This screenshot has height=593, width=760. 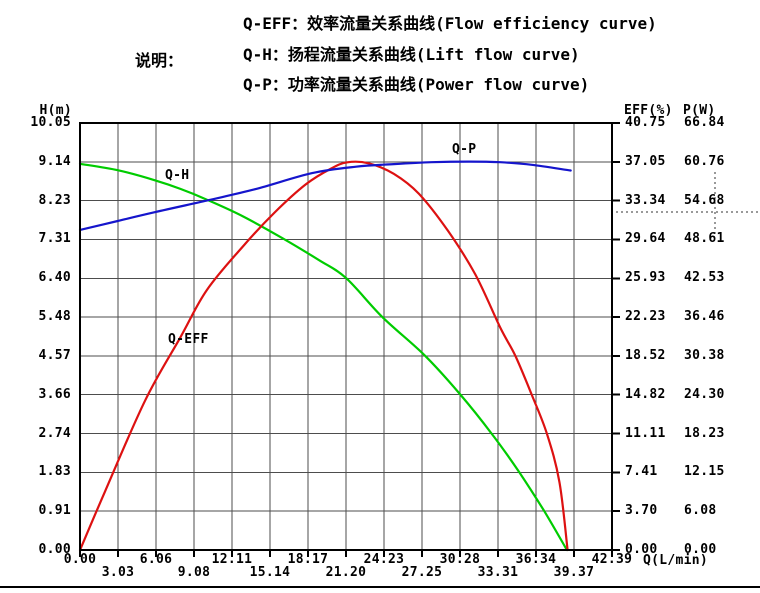 I want to click on h-tick-label: 6.40, so click(x=54, y=278).